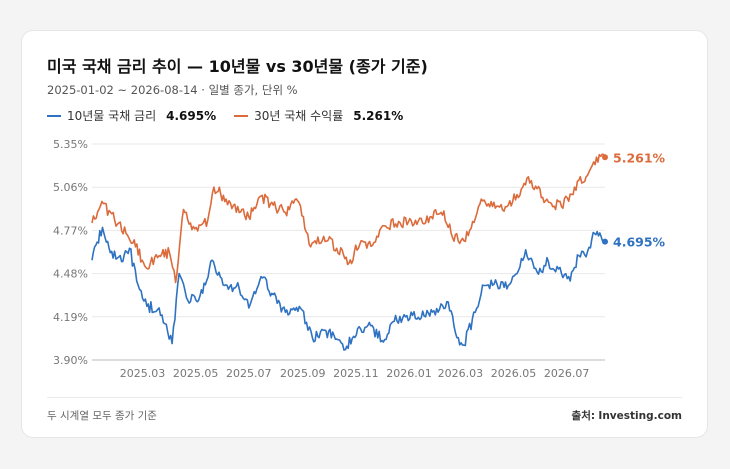 This screenshot has width=730, height=469. Describe the element at coordinates (196, 373) in the screenshot. I see `x-tick-label: 2025.05` at that location.